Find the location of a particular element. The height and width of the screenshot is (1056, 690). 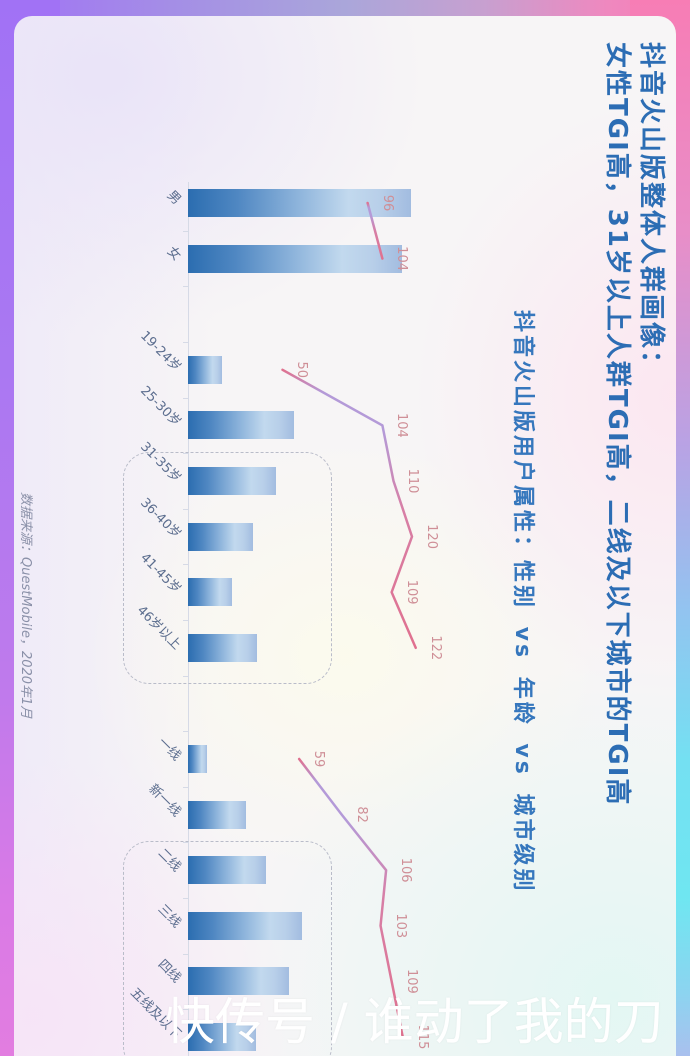

tgi-value-label: 50 is located at coordinates (302, 370).